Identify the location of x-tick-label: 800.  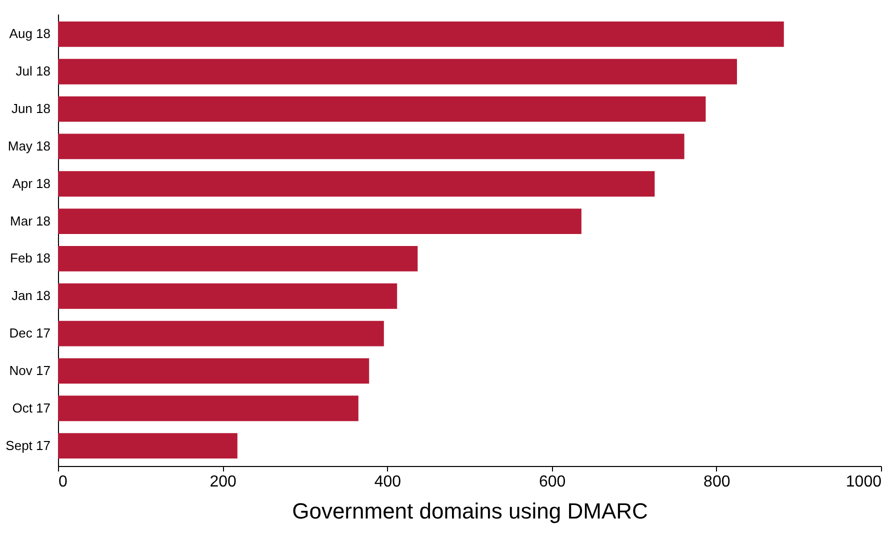
(717, 482).